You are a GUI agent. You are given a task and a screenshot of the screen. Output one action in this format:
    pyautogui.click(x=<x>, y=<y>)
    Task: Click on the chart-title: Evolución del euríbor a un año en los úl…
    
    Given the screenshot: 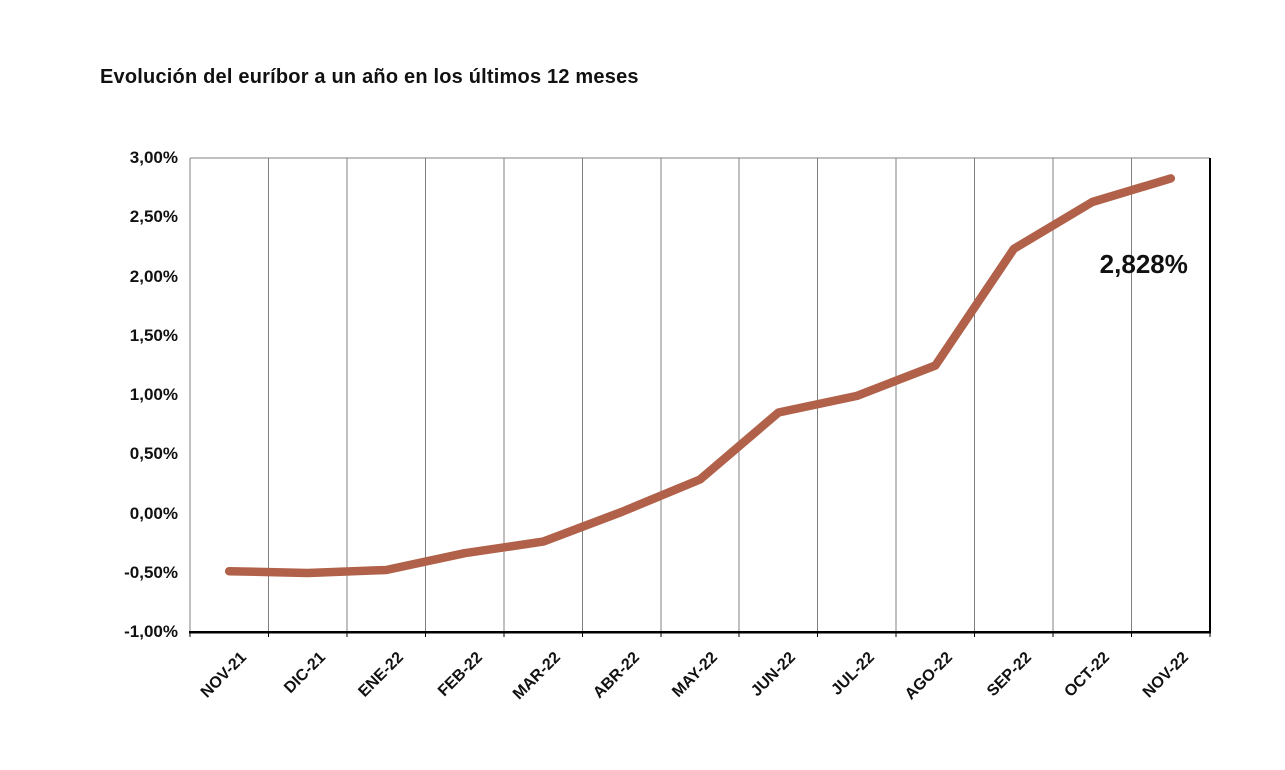 What is the action you would take?
    pyautogui.click(x=369, y=77)
    